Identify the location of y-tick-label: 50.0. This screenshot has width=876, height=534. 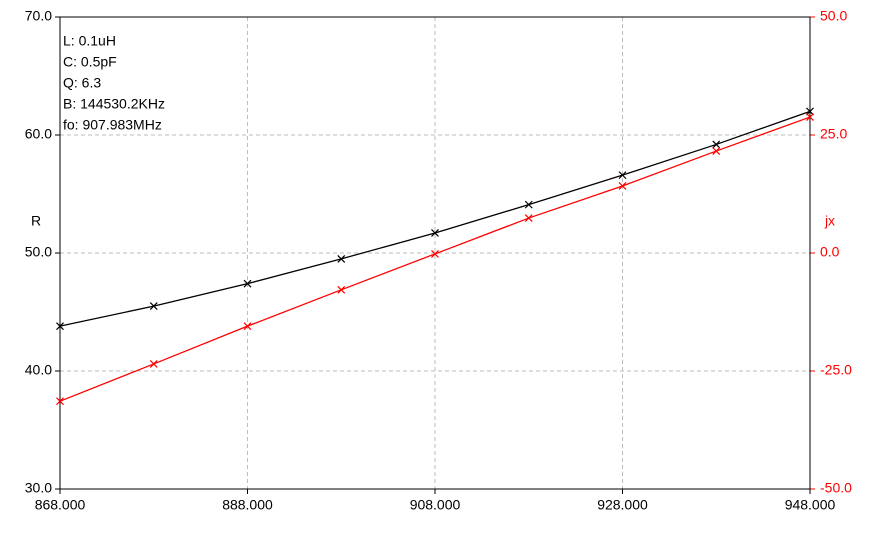
(38, 252).